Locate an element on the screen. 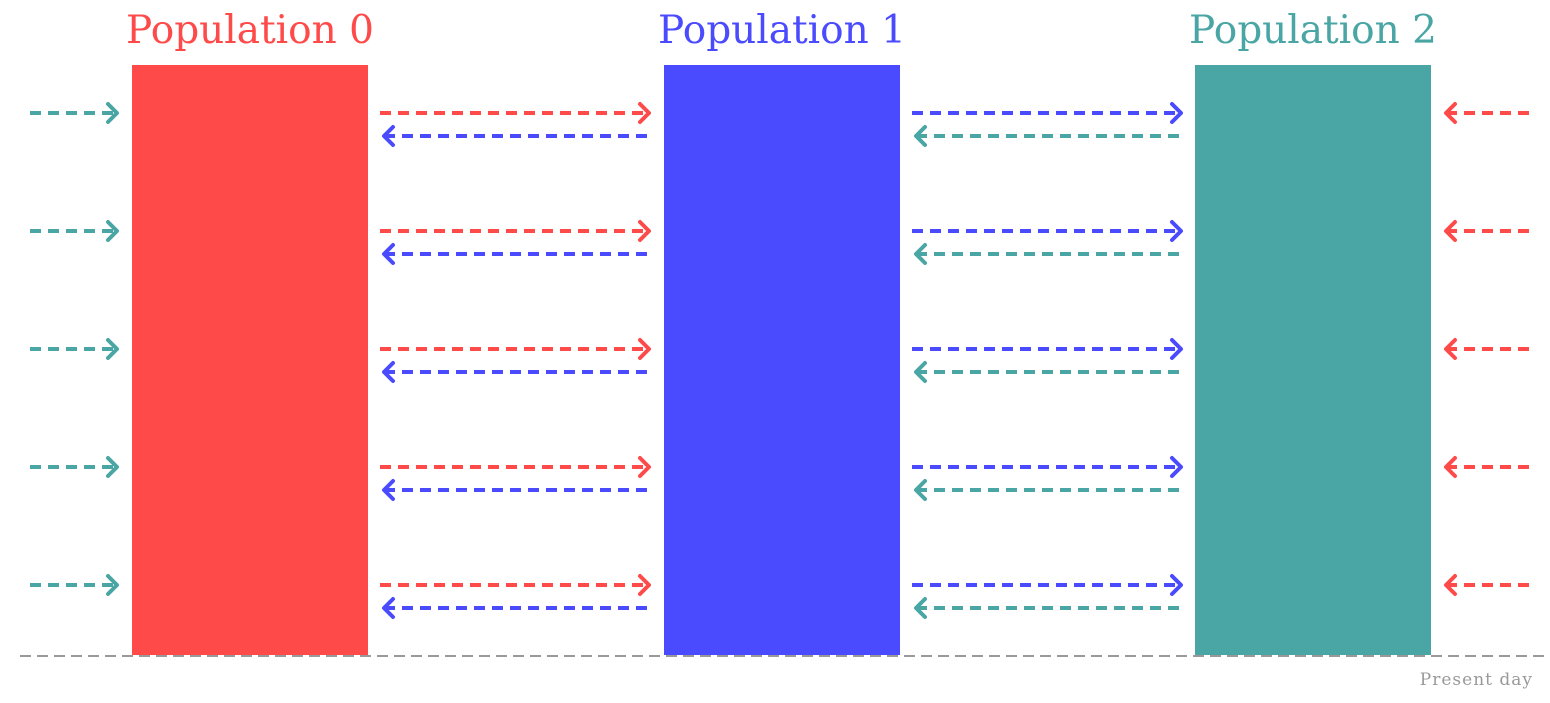 The image size is (1550, 703). population-labels: Population 0 Population 1 Population 2 is located at coordinates (781, 30).